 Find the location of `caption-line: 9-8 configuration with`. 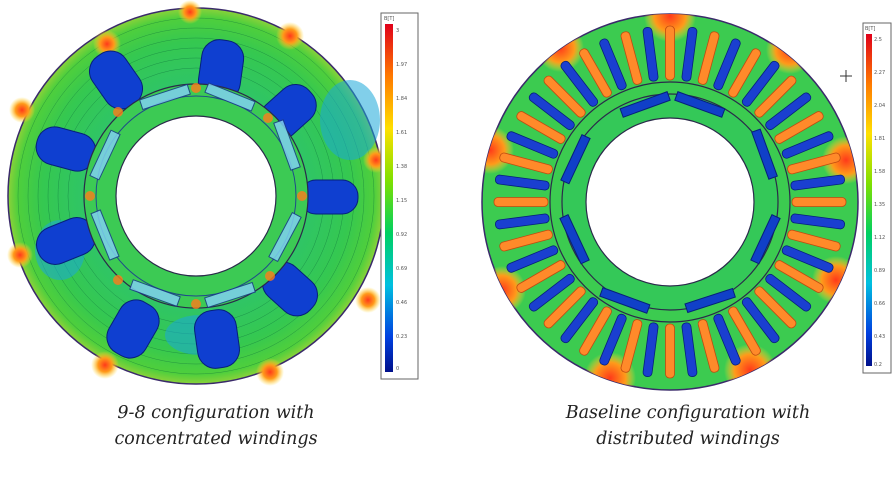

caption-line: 9-8 configuration with is located at coordinates (216, 413).